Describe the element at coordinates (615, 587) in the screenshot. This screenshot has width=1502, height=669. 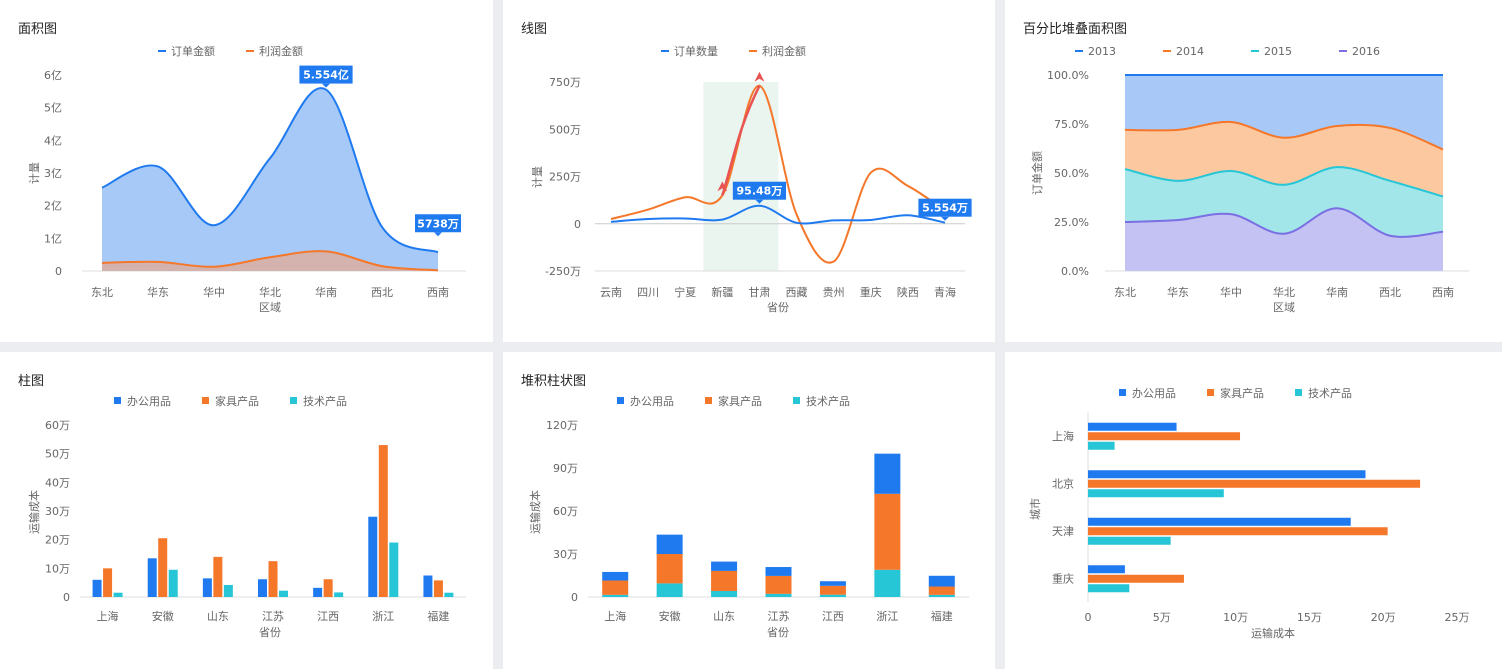
I see `stack-bar-家具产品-上海` at that location.